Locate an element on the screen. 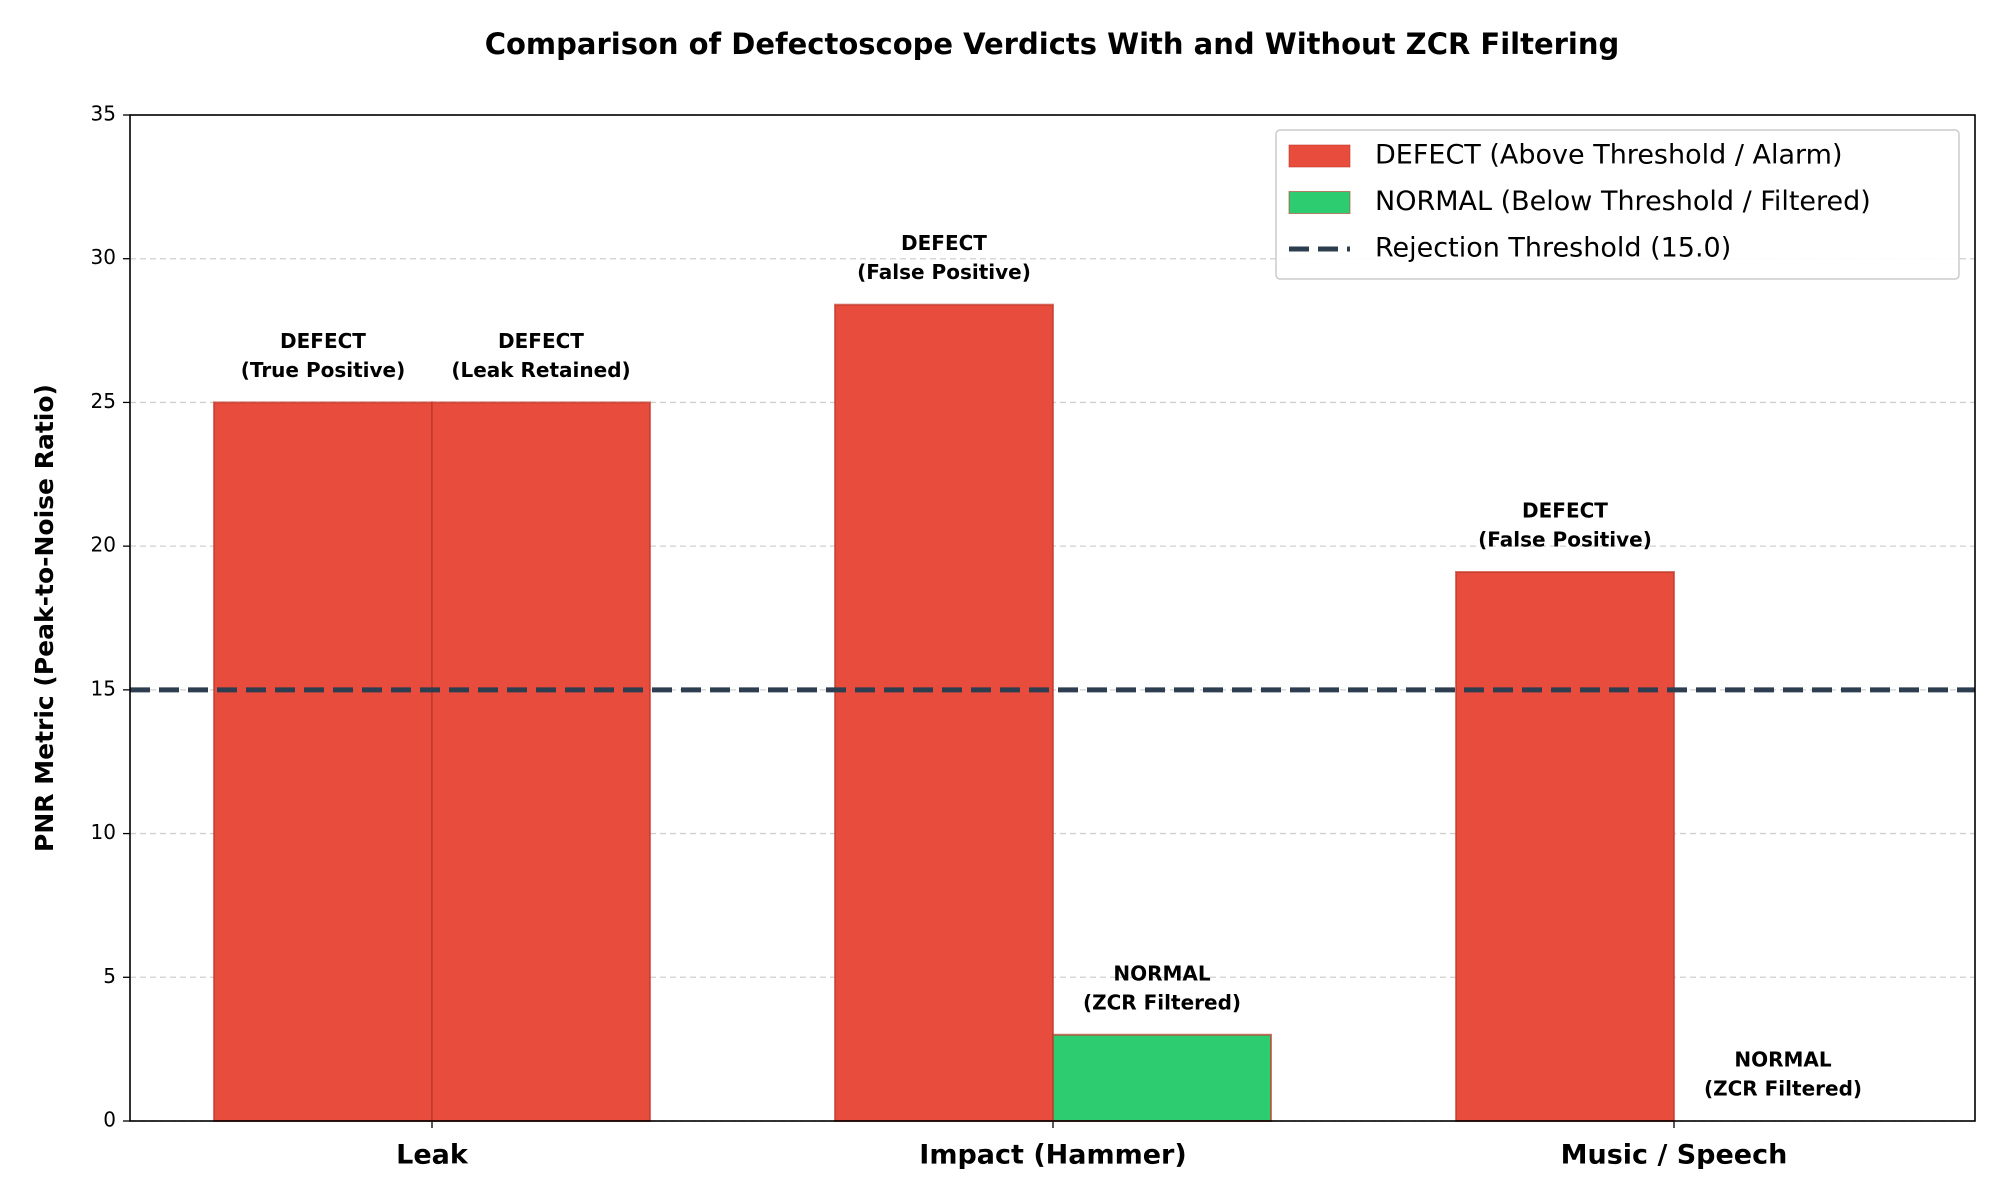  bar-label: (Leak Retained) is located at coordinates (540, 370).